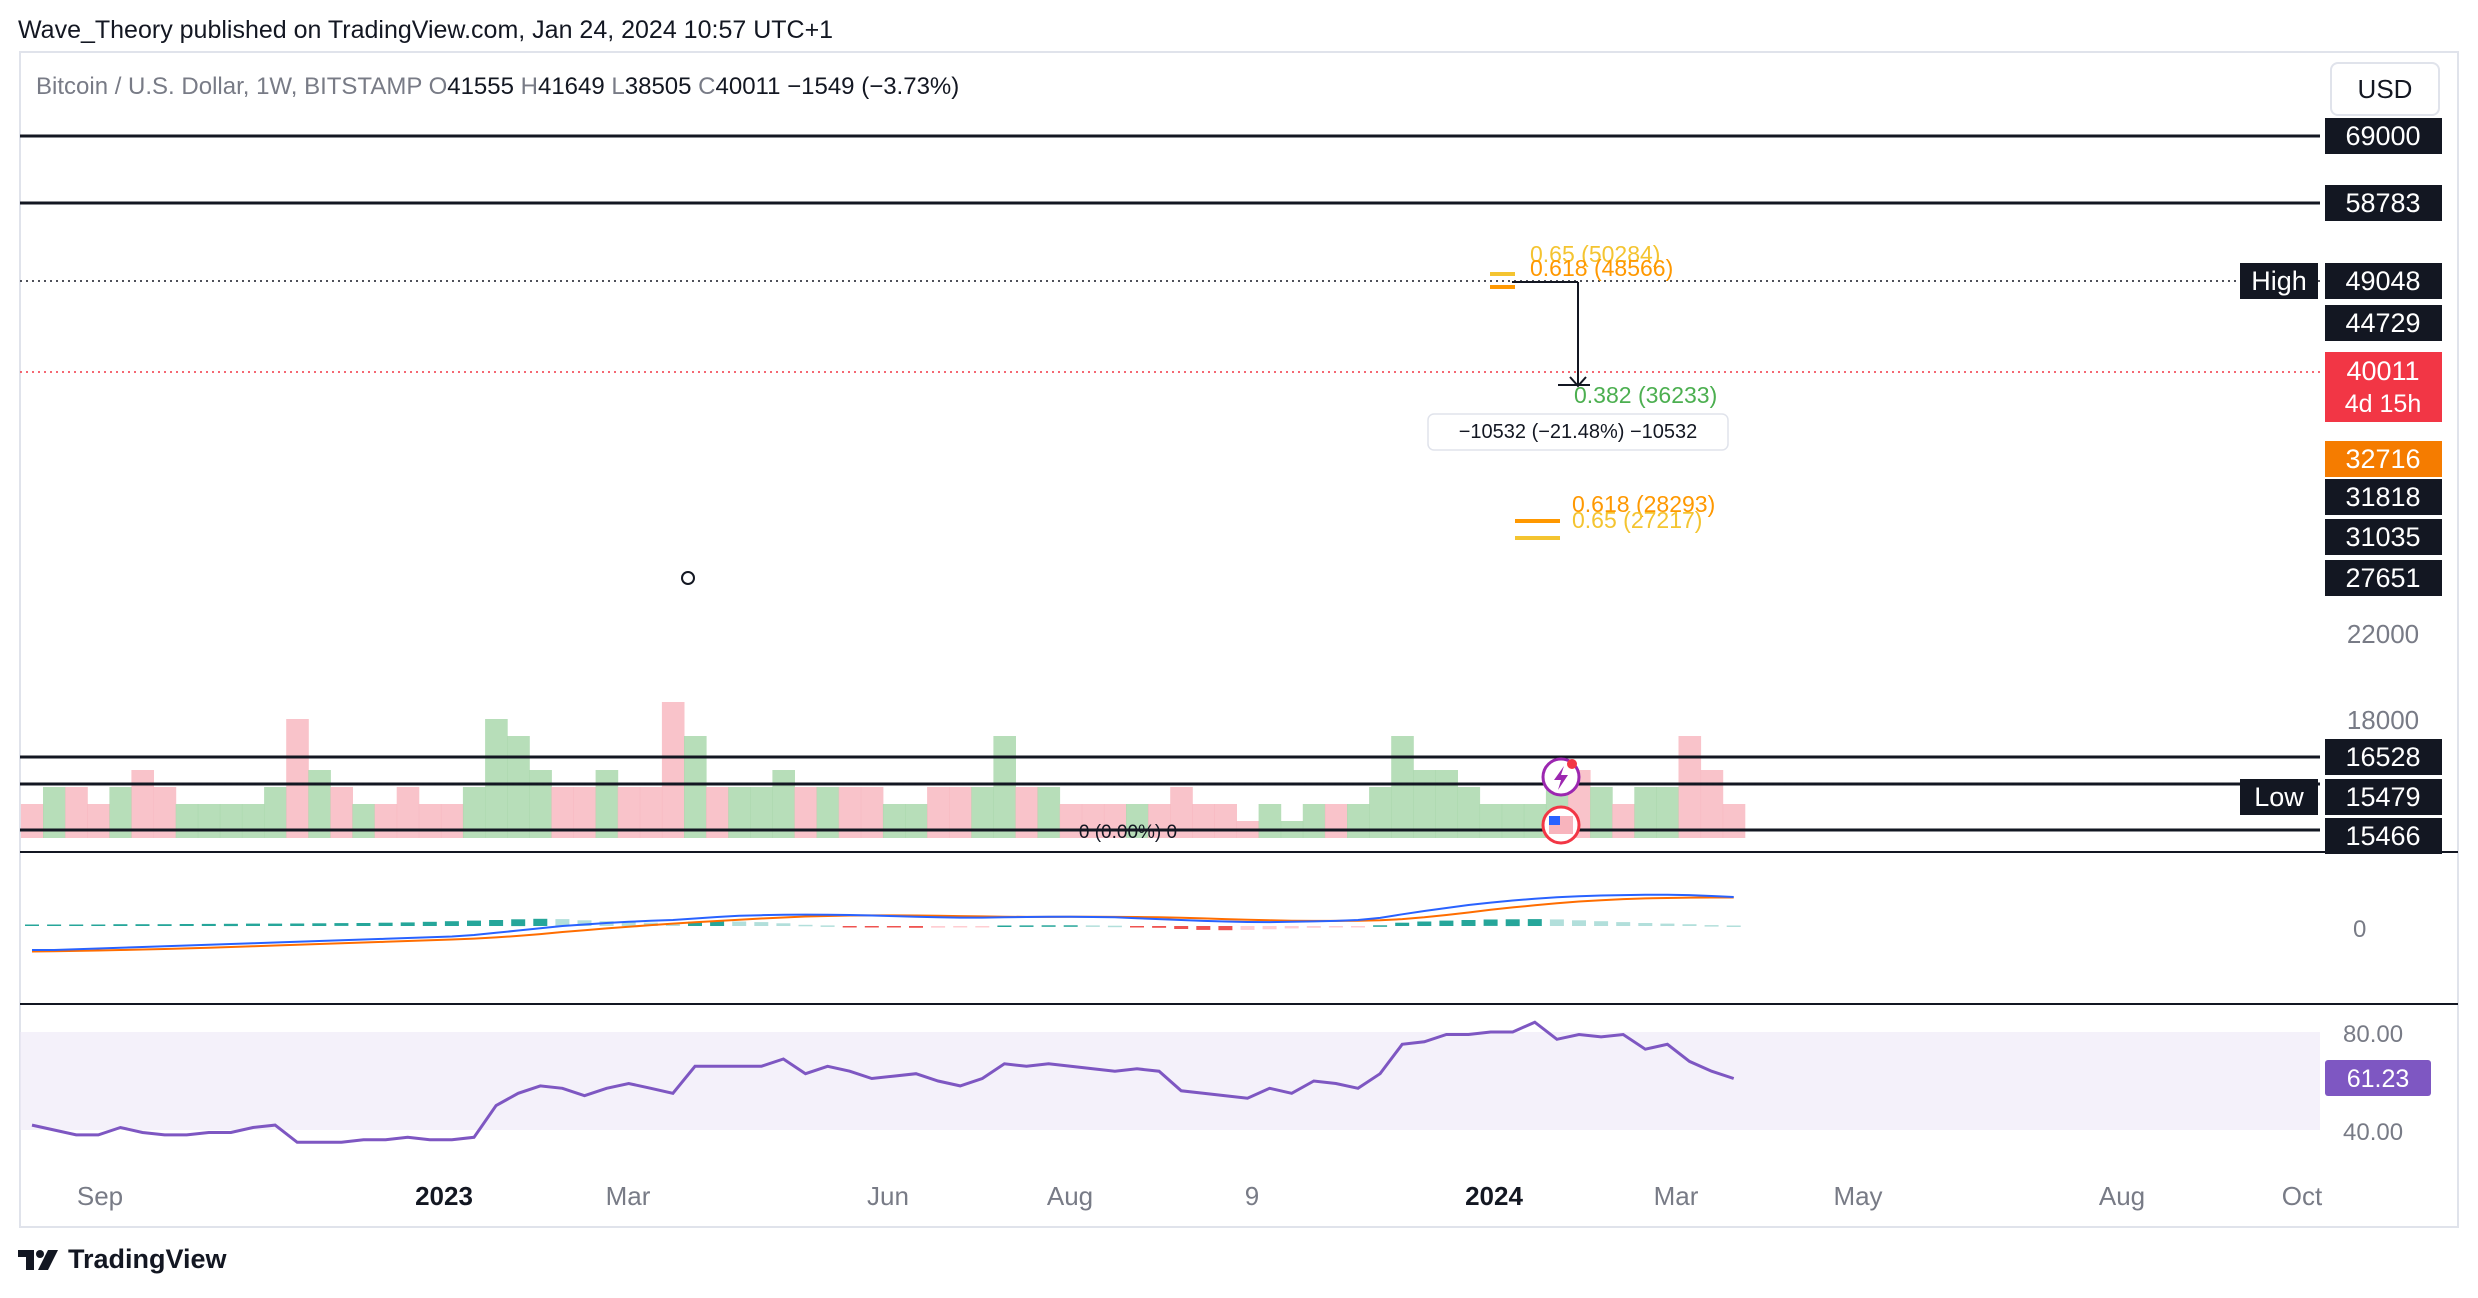 Image resolution: width=2478 pixels, height=1298 pixels. Describe the element at coordinates (2383, 281) in the screenshot. I see `high-price-label-box` at that location.